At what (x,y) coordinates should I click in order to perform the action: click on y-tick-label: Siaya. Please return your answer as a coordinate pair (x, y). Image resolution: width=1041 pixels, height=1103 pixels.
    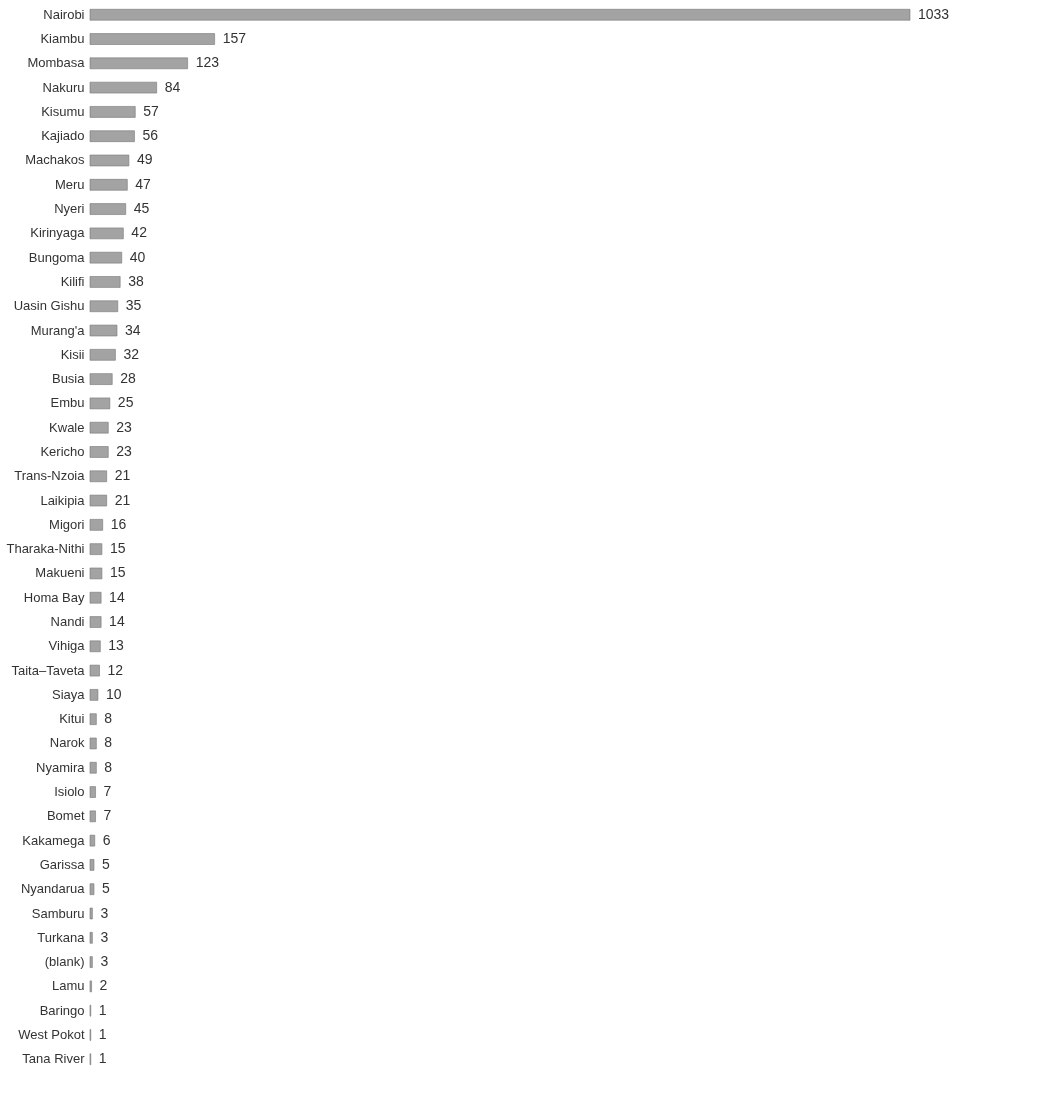
    Looking at the image, I should click on (68, 694).